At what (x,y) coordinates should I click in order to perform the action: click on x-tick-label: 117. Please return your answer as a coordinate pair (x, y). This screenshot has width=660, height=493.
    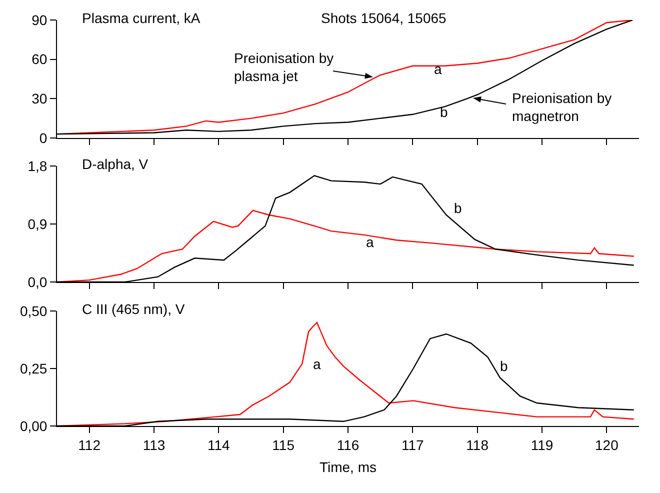
    Looking at the image, I should click on (413, 444).